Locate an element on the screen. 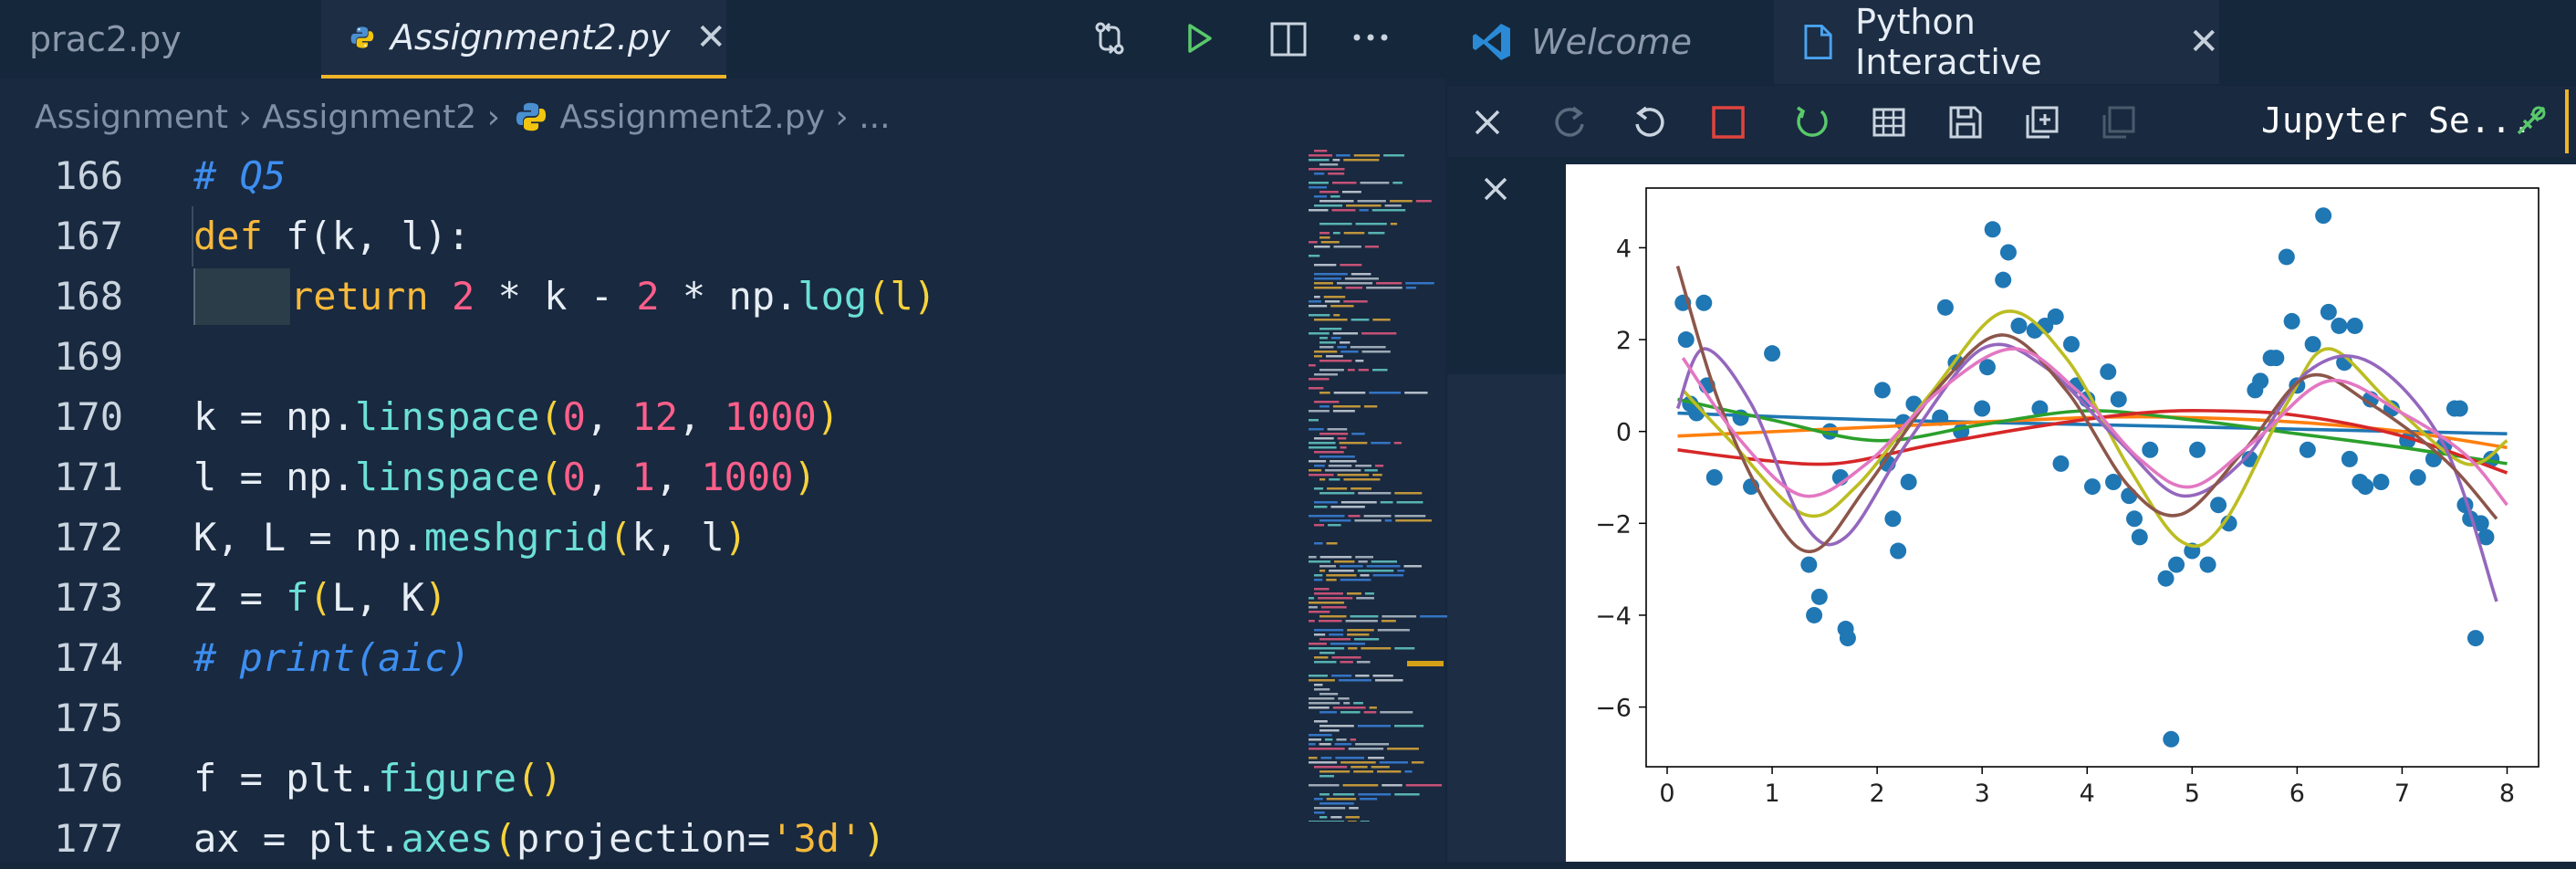  more-icon is located at coordinates (1370, 37).